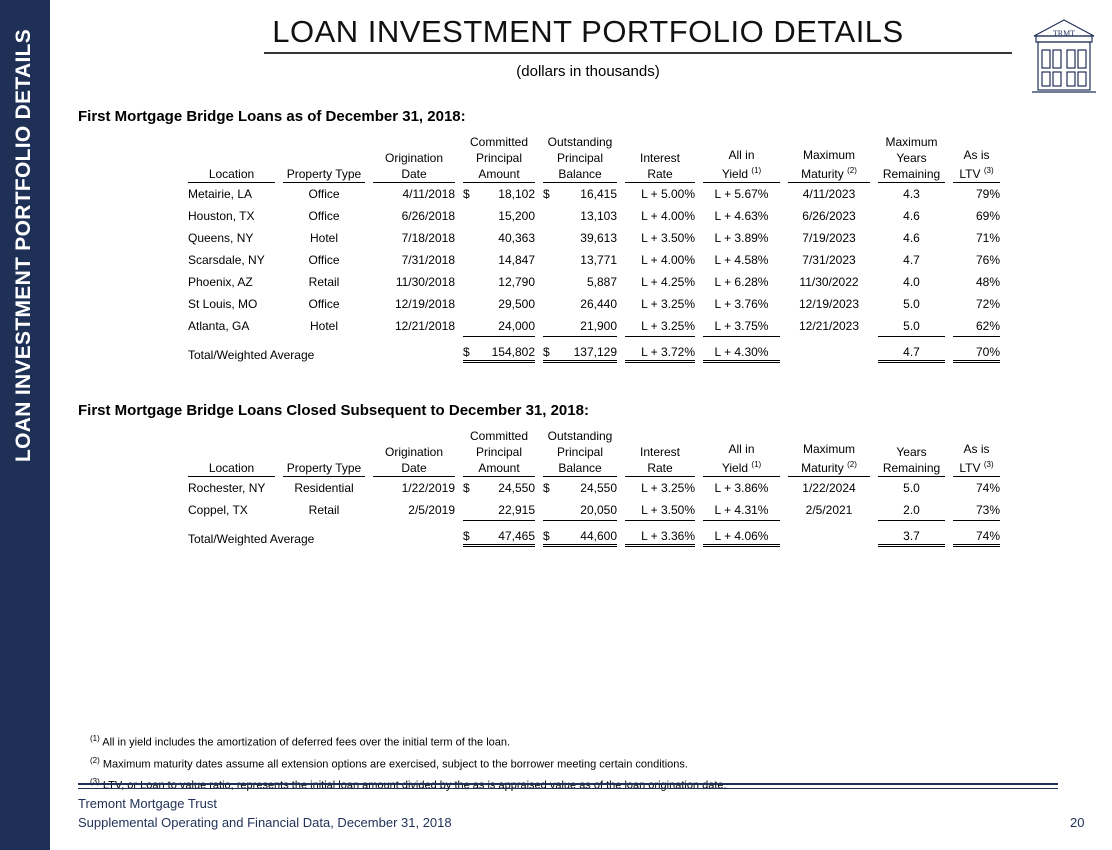  Describe the element at coordinates (499, 326) in the screenshot. I see `cell: 24,000` at that location.